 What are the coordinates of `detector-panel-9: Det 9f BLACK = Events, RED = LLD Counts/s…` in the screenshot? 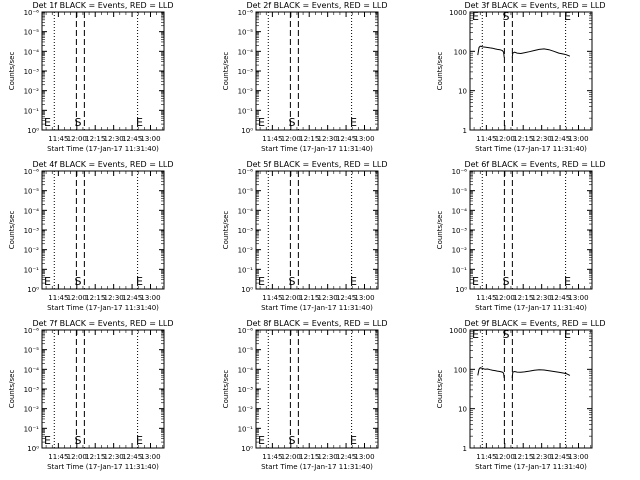 It's located at (521, 395).